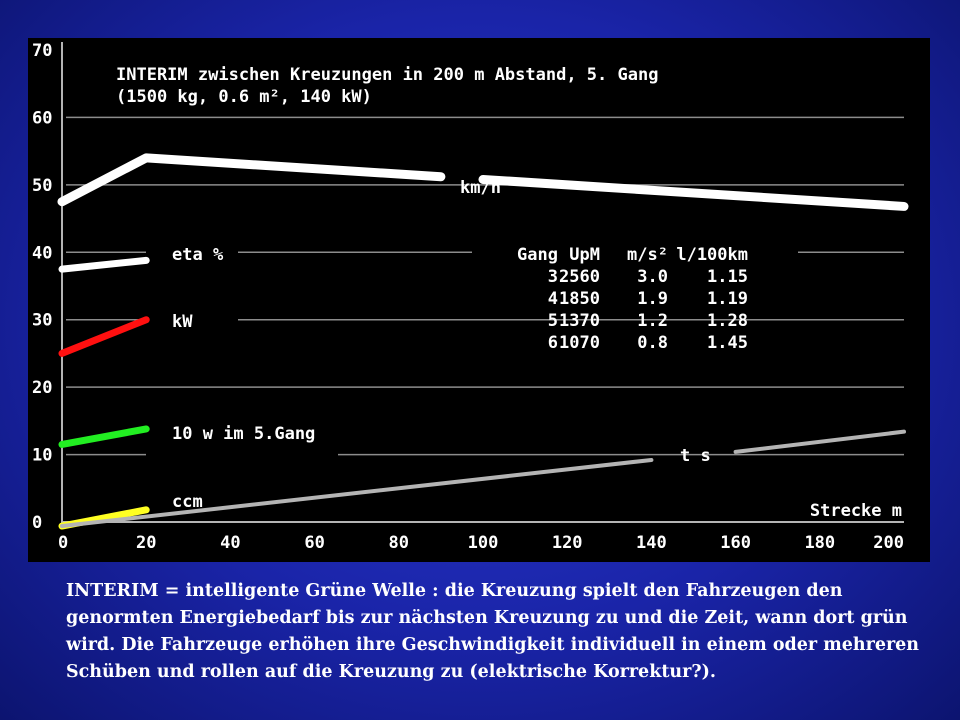  Describe the element at coordinates (888, 543) in the screenshot. I see `x-tick-label: 200` at that location.